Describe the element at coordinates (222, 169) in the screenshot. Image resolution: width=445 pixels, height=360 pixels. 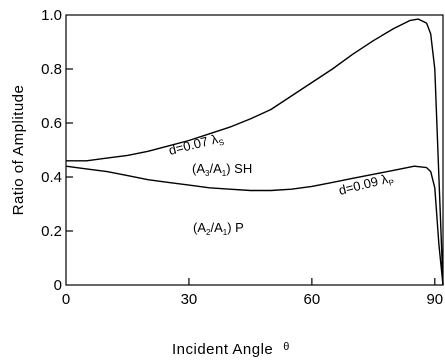
I see `annotation-sh-ratio: (A3/A1) SH` at that location.